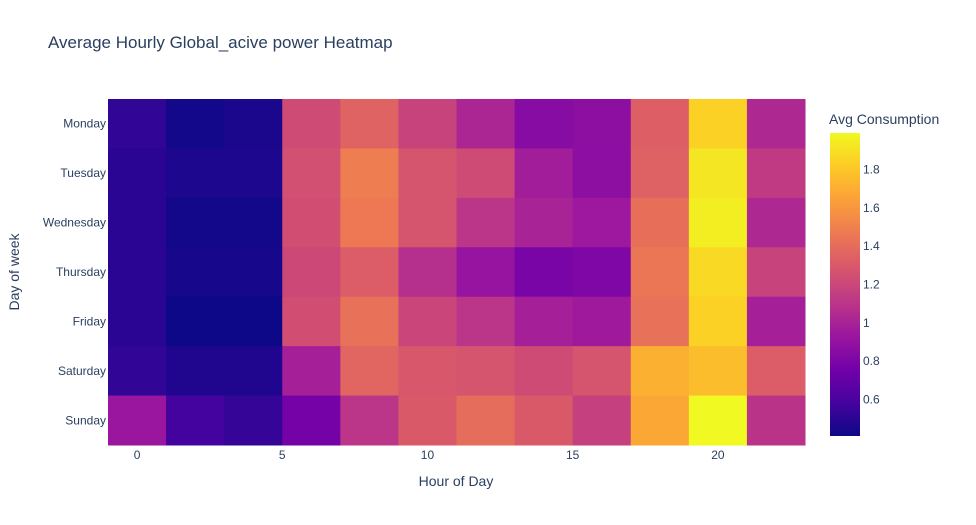 This screenshot has width=976, height=525. What do you see at coordinates (137, 455) in the screenshot?
I see `x-tick-label: 0` at bounding box center [137, 455].